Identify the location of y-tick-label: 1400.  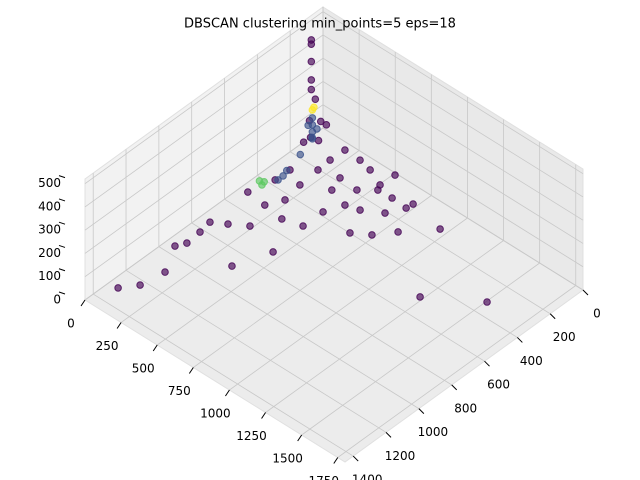
(367, 476).